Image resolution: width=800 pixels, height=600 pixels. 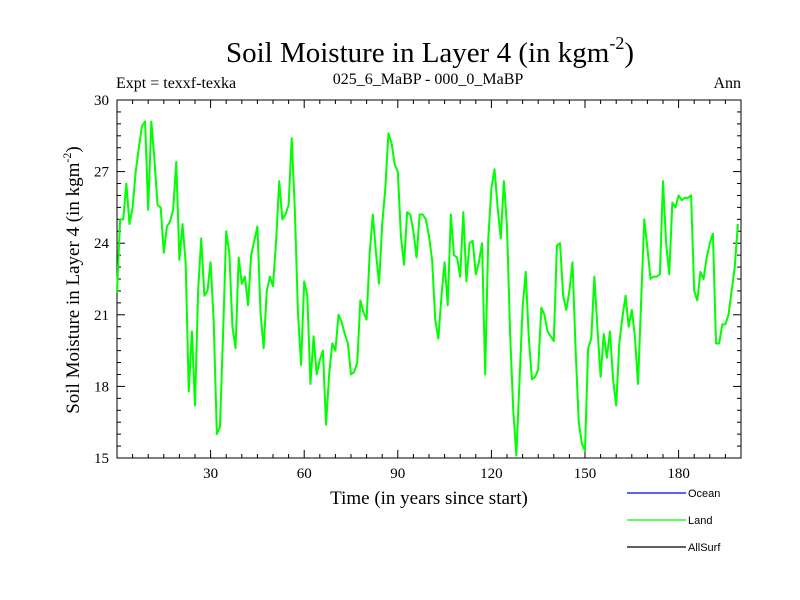 What do you see at coordinates (304, 474) in the screenshot?
I see `x-tick-label: 60` at bounding box center [304, 474].